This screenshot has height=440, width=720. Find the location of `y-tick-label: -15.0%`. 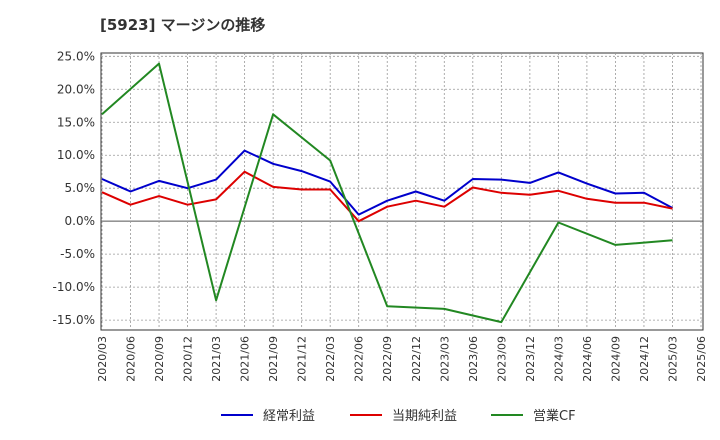

y-tick-label: -15.0% is located at coordinates (74, 320).